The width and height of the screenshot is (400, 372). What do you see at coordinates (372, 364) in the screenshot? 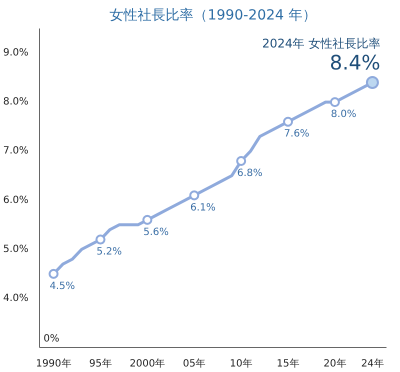
I see `x-tick-label: 24年` at bounding box center [372, 364].